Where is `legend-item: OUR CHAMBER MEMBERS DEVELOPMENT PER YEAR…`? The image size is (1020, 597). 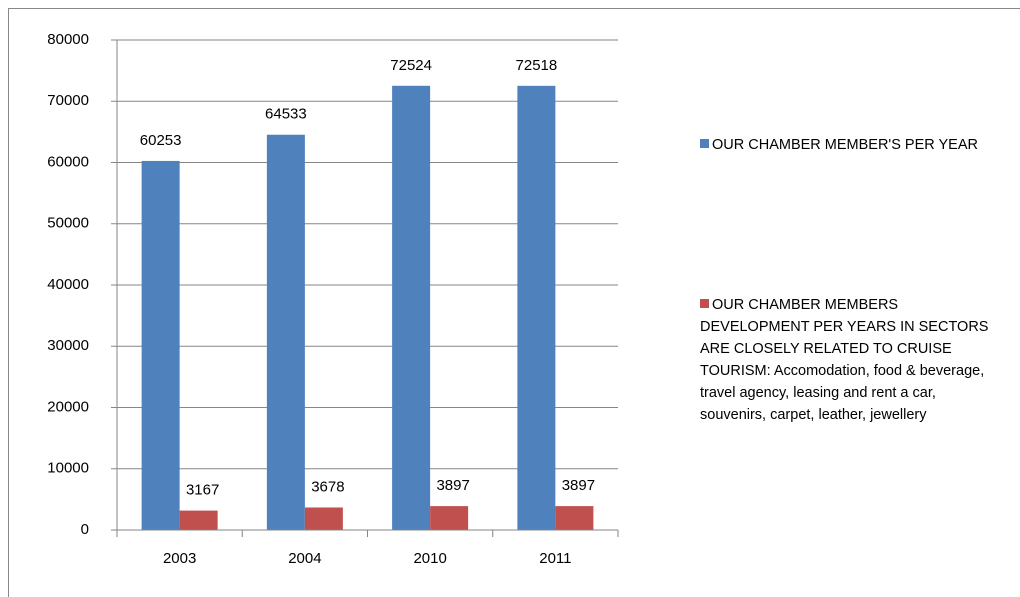
legend-item: OUR CHAMBER MEMBERS DEVELOPMENT PER YEAR… is located at coordinates (850, 360).